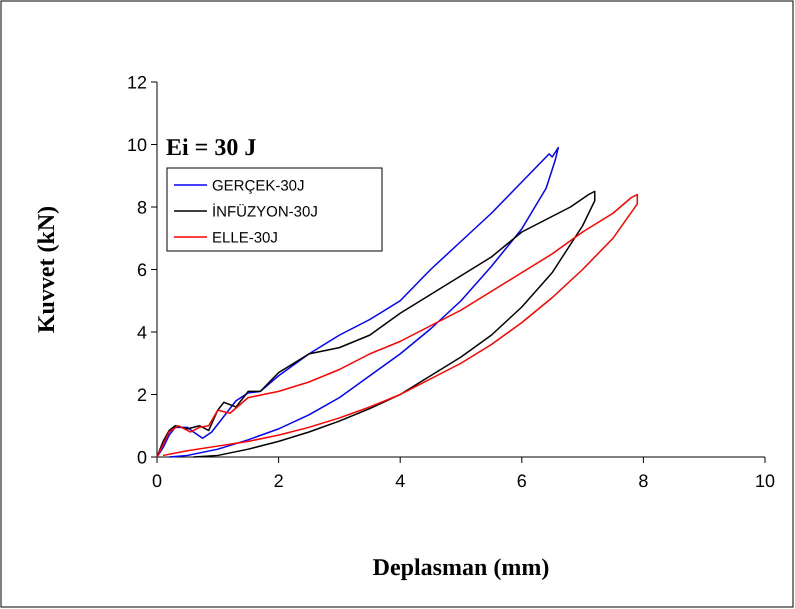  I want to click on y-tick-label: 6, so click(141, 270).